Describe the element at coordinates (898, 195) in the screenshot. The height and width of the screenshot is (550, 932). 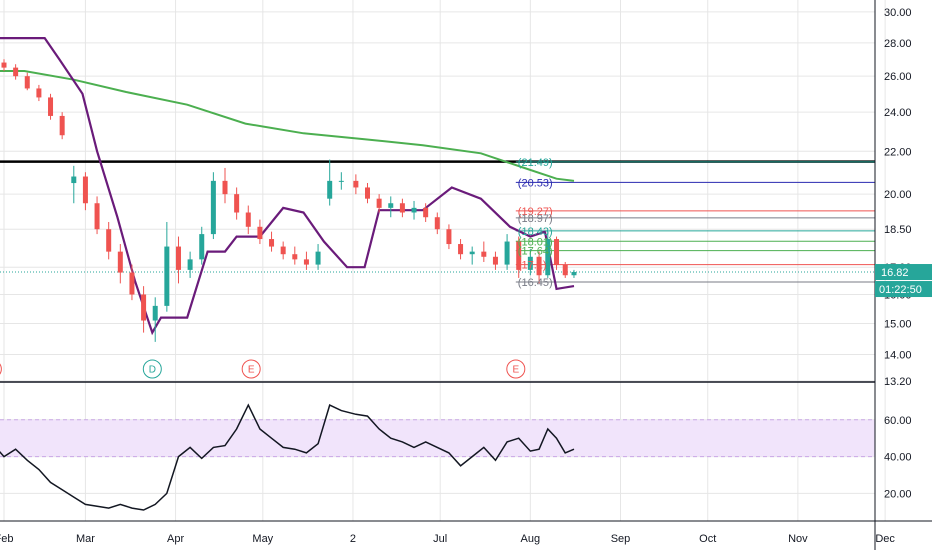
I see `price-tick-label: 20.00` at that location.